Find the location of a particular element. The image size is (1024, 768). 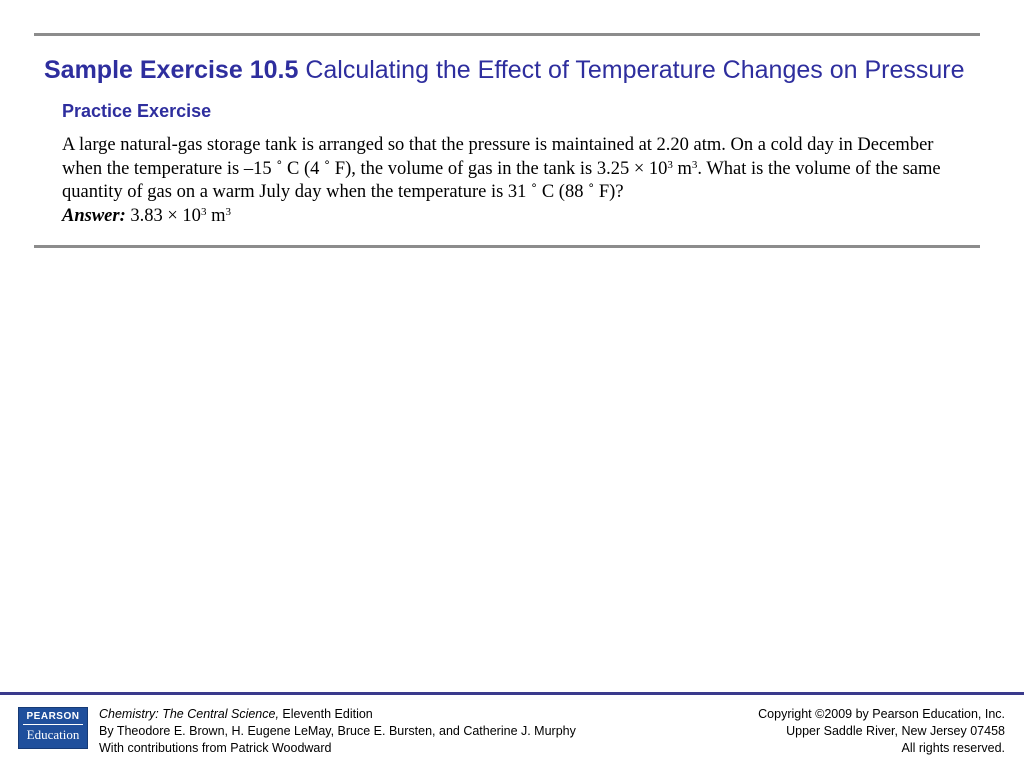

answer-value: 3.83 × 10 is located at coordinates (163, 215).